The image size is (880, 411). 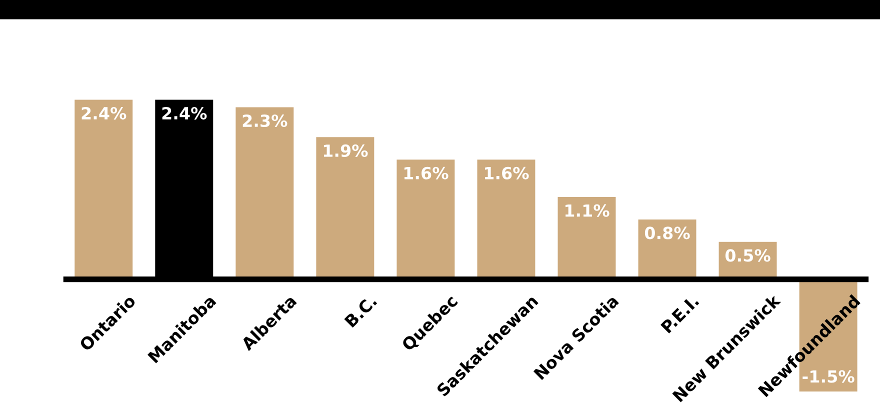 What do you see at coordinates (747, 255) in the screenshot?
I see `data-label: 0.5%` at bounding box center [747, 255].